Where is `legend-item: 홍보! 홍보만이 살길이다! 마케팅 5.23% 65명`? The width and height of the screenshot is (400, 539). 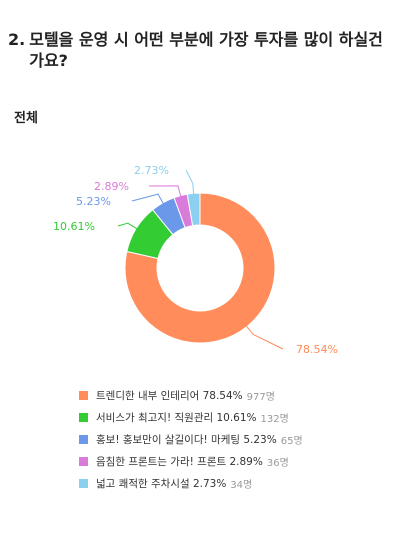
legend-item: 홍보! 홍보만이 살길이다! 마케팅 5.23% 65명 is located at coordinates (234, 439).